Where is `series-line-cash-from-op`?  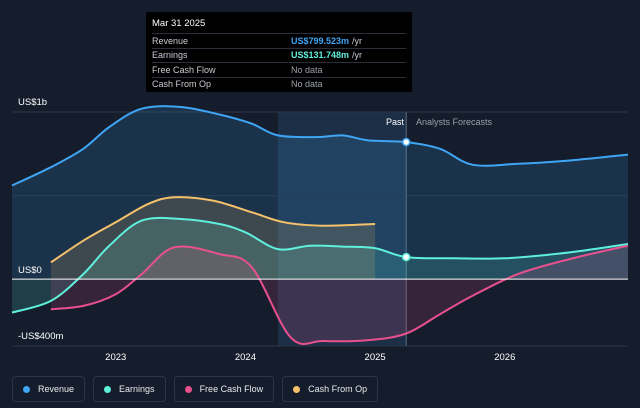 series-line-cash-from-op is located at coordinates (213, 230).